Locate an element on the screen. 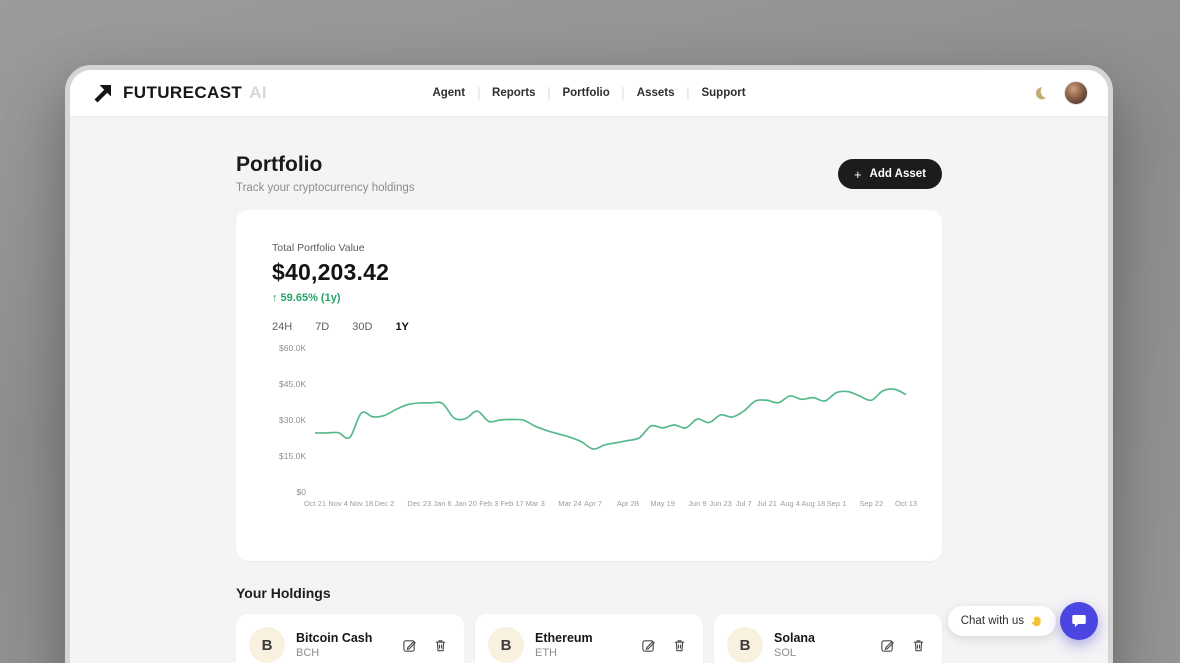  y-axis-tick: $30.0K is located at coordinates (292, 420).